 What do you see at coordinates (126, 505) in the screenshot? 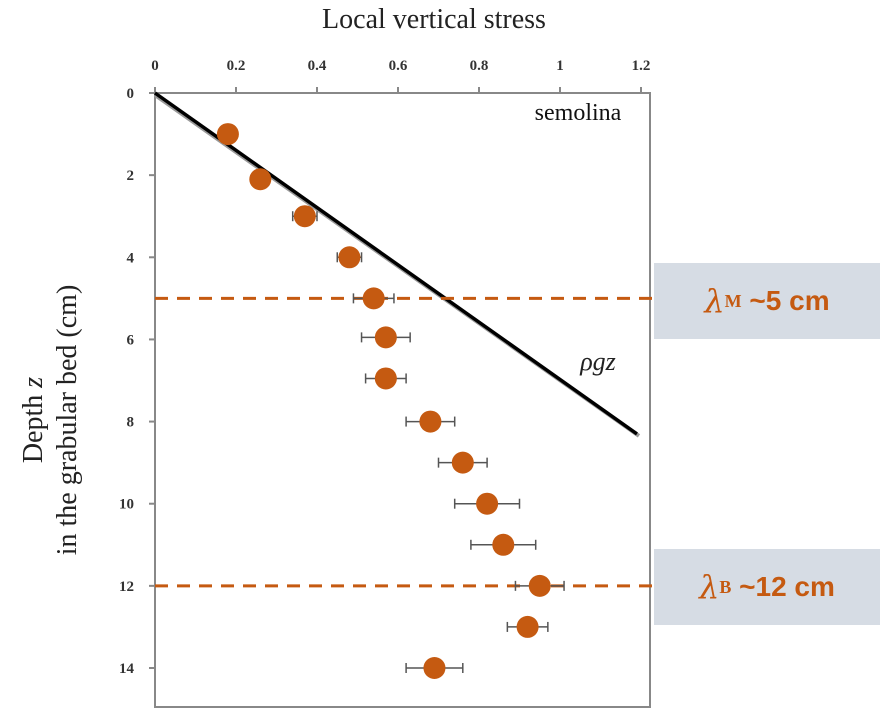
I see `y-tick-label: 10` at bounding box center [126, 505].